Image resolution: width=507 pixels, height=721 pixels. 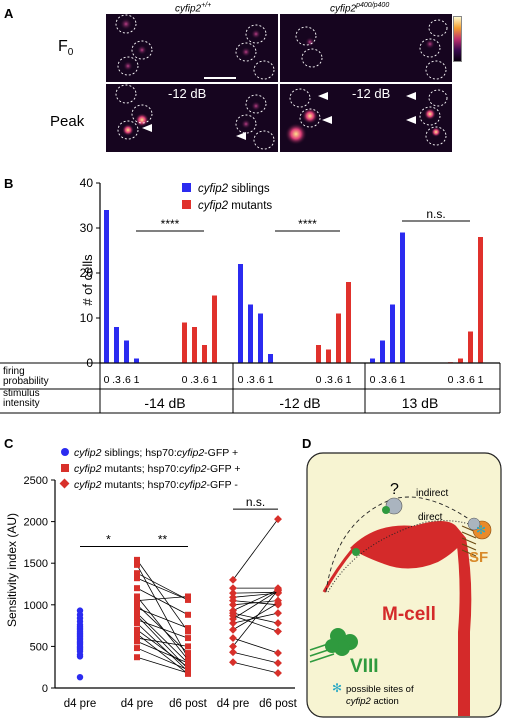 What do you see at coordinates (14, 371) in the screenshot?
I see `row-label-firing: firing` at bounding box center [14, 371].